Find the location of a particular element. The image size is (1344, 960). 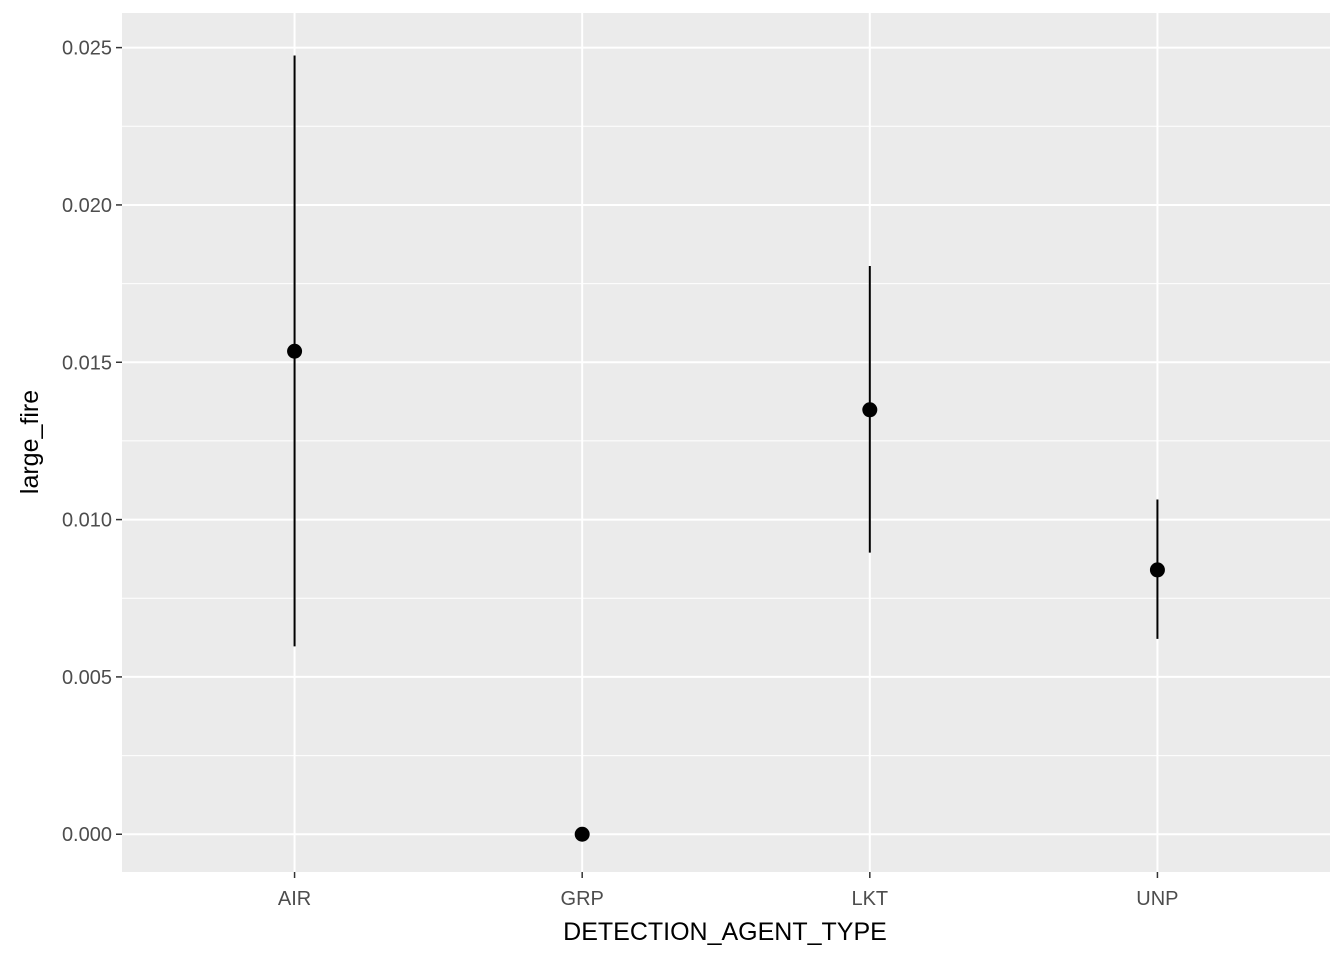

y-axis-title: large_fire is located at coordinates (30, 442).